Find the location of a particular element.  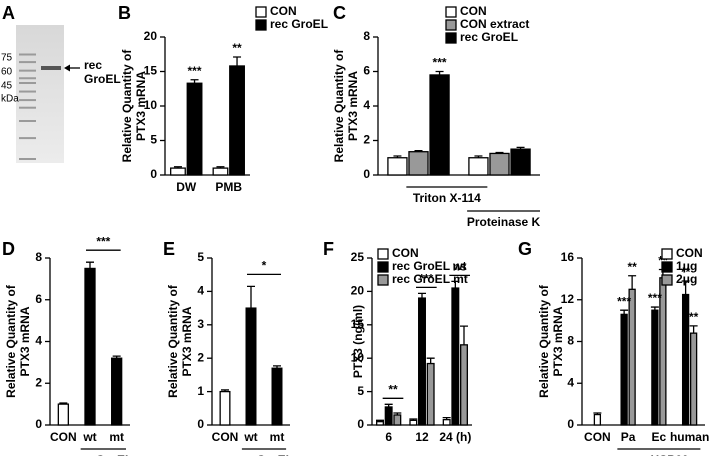

panel-letter: G is located at coordinates (525, 249).